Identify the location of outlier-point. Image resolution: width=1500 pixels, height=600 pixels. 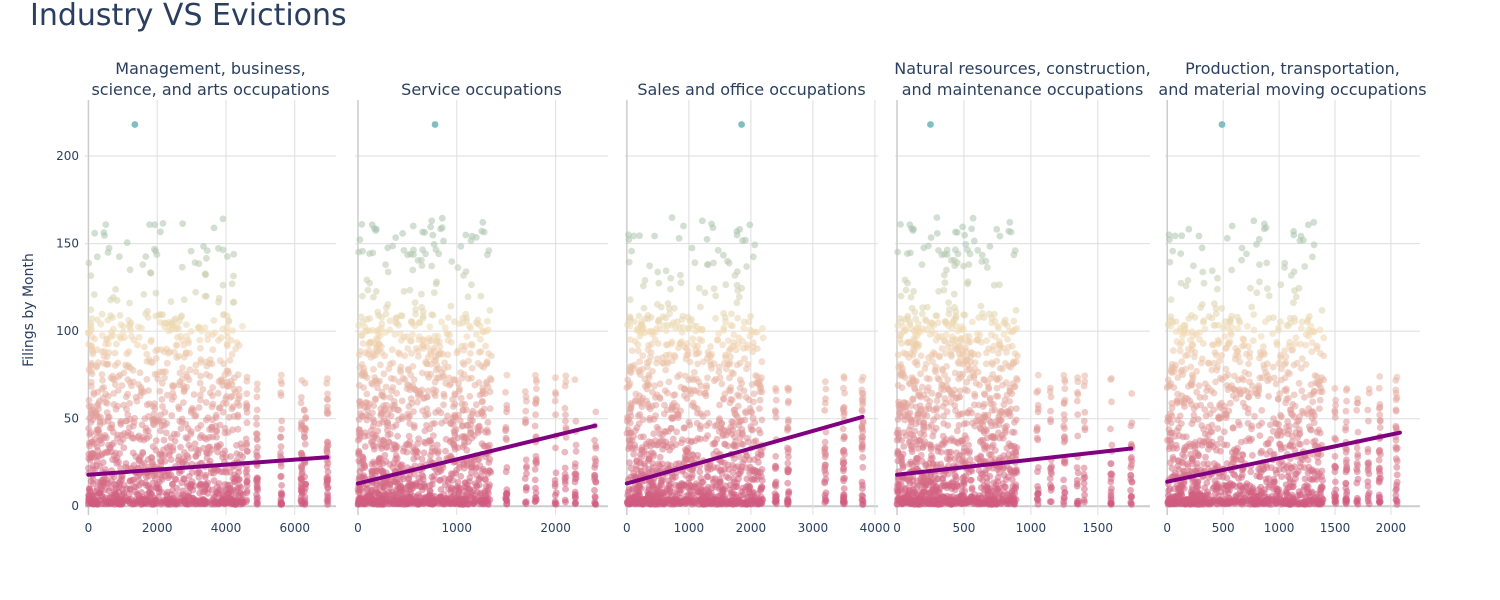
(435, 124).